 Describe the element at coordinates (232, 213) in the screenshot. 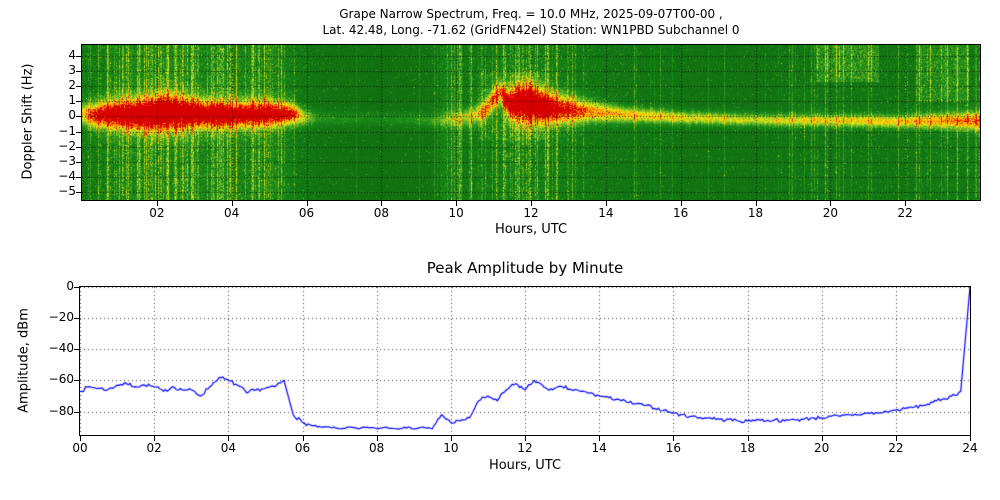

I see `spectrogram-x-tick-label: 04` at that location.